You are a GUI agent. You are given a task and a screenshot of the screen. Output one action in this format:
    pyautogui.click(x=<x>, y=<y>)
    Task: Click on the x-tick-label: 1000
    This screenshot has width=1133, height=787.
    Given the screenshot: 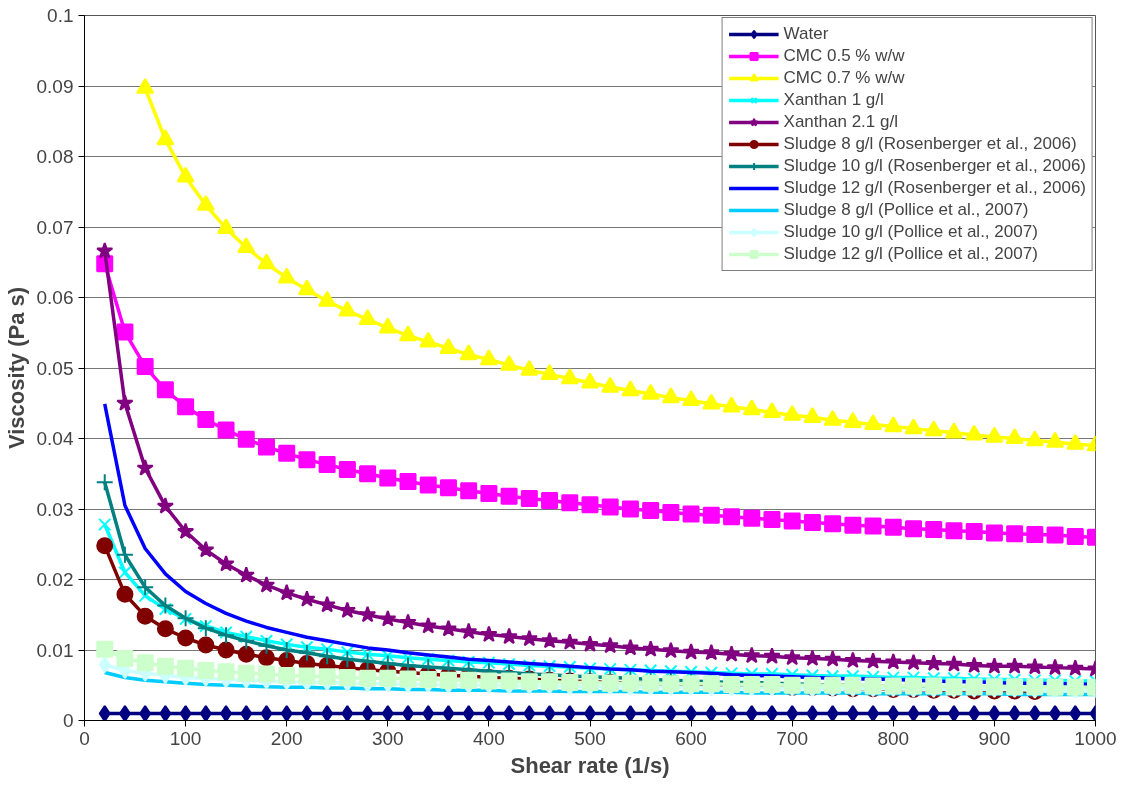 What is the action you would take?
    pyautogui.click(x=1095, y=738)
    